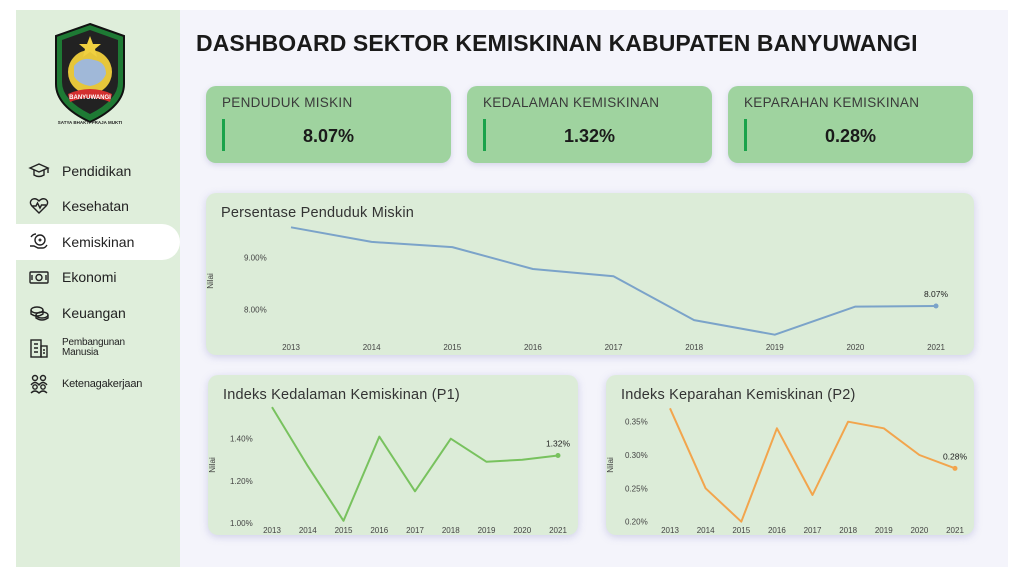  I want to click on sidebar-item-pendidikan: Pendidikan, so click(98, 171).